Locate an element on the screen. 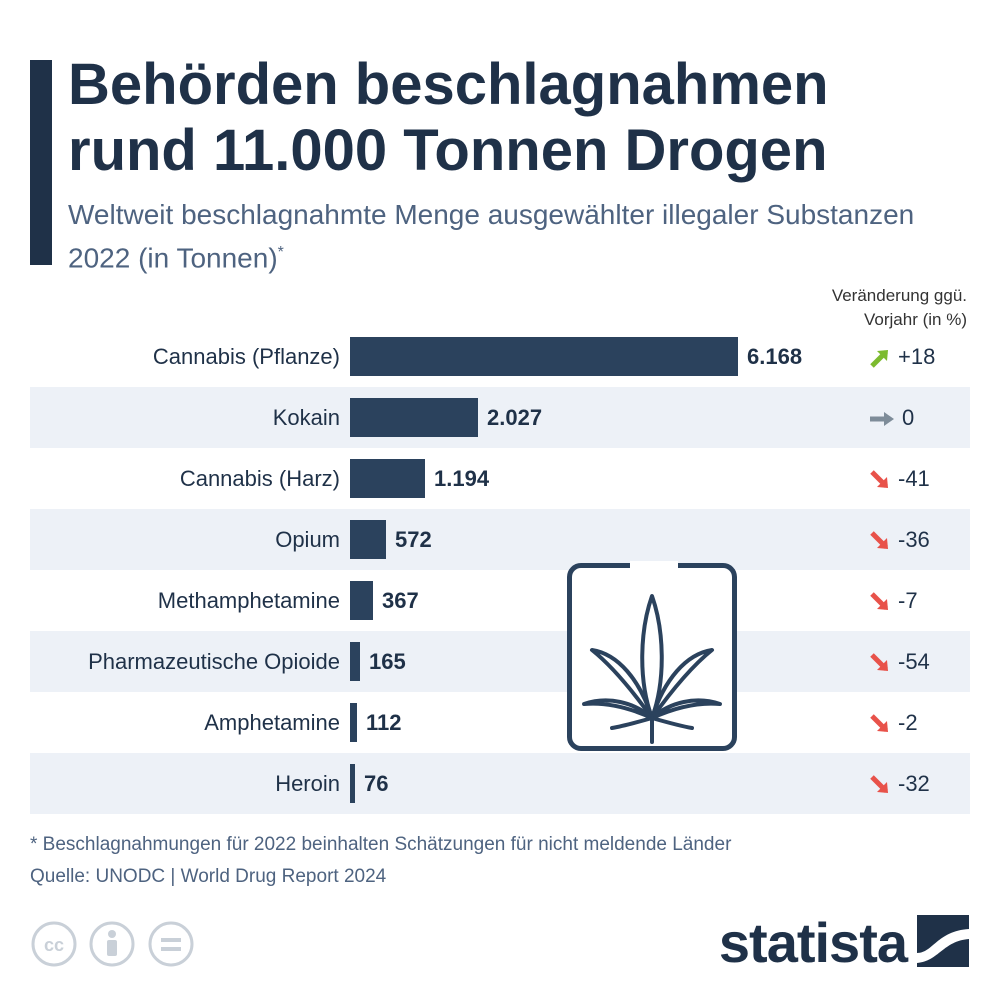  value-label: 367 is located at coordinates (400, 600).